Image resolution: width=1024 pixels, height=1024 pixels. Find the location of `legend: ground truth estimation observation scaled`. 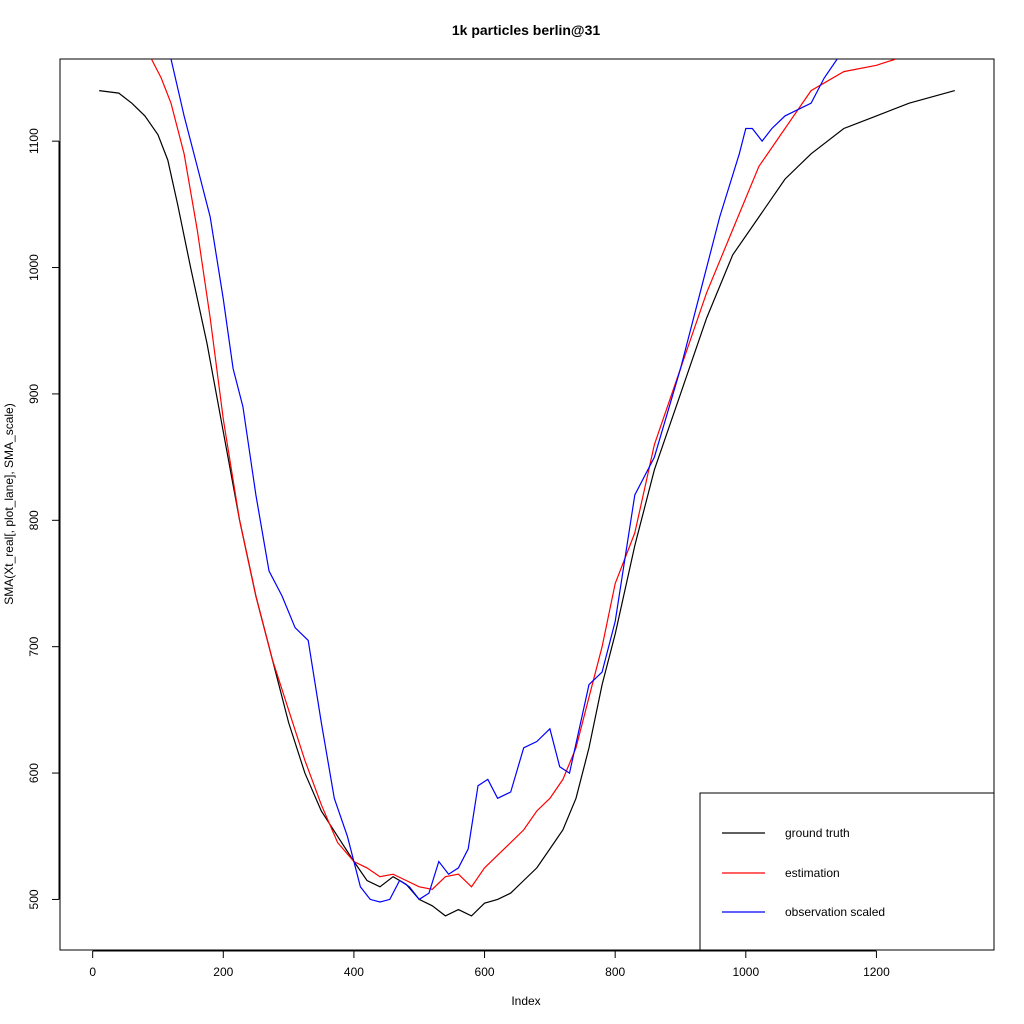

legend: ground truth estimation observation scaled is located at coordinates (847, 871).